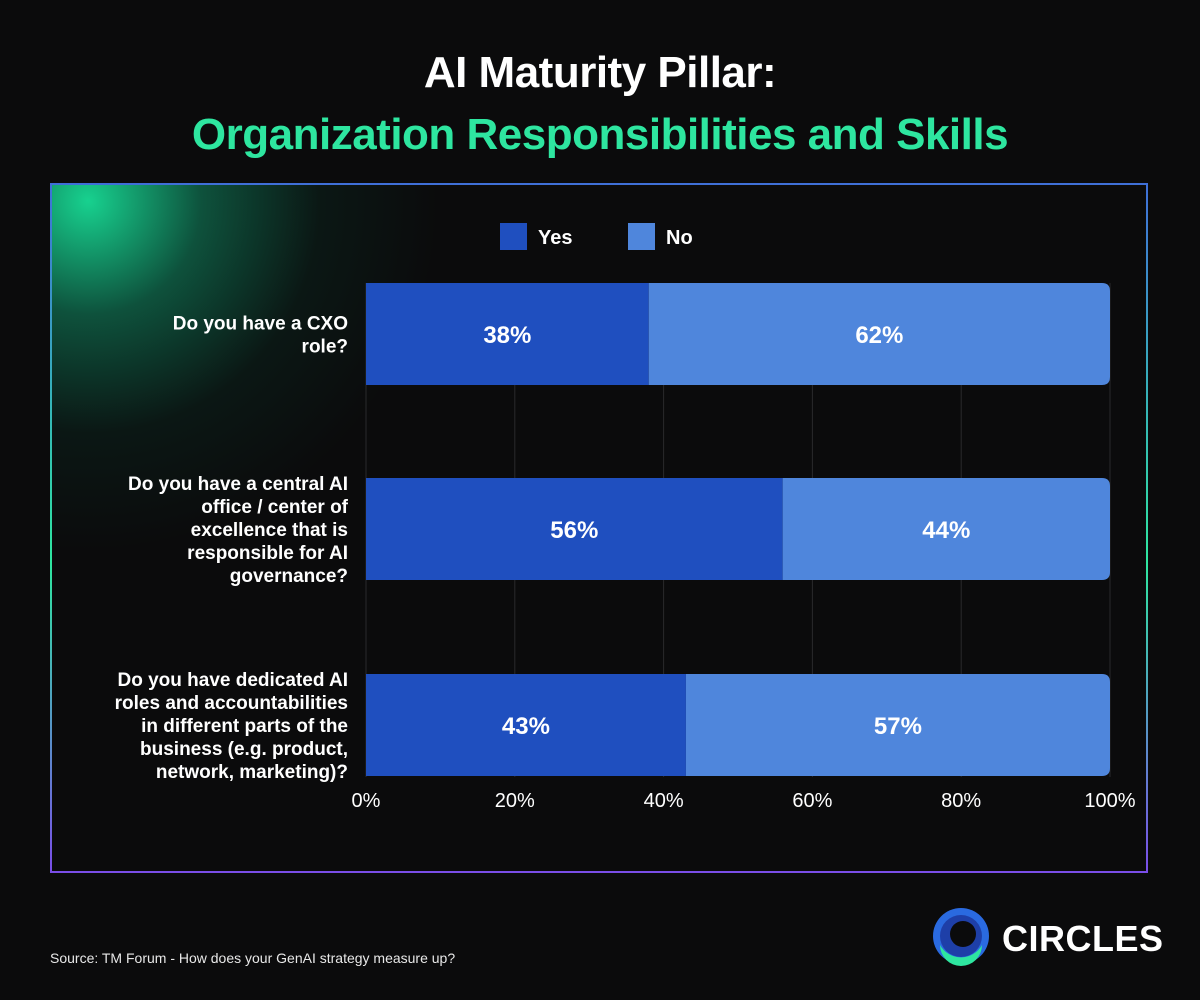 This screenshot has height=1000, width=1200. Describe the element at coordinates (961, 937) in the screenshot. I see `circles-logo-icon` at that location.